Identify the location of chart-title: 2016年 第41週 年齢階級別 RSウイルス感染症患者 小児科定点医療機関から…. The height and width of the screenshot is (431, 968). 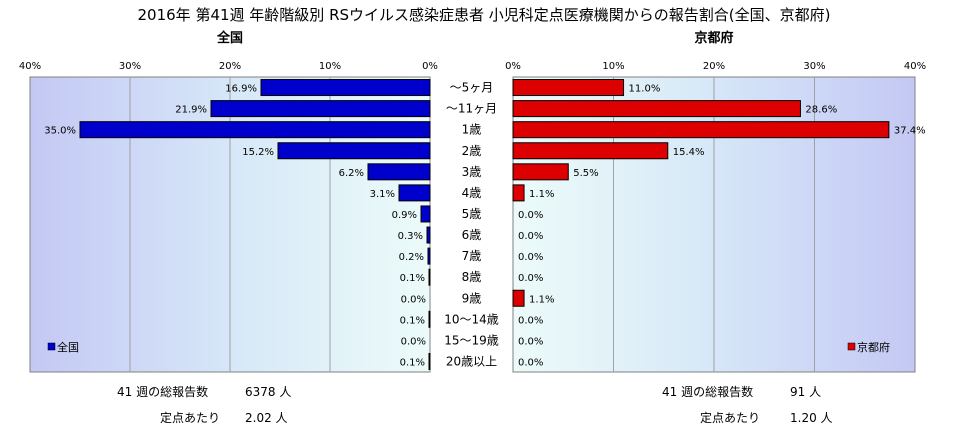
(484, 15).